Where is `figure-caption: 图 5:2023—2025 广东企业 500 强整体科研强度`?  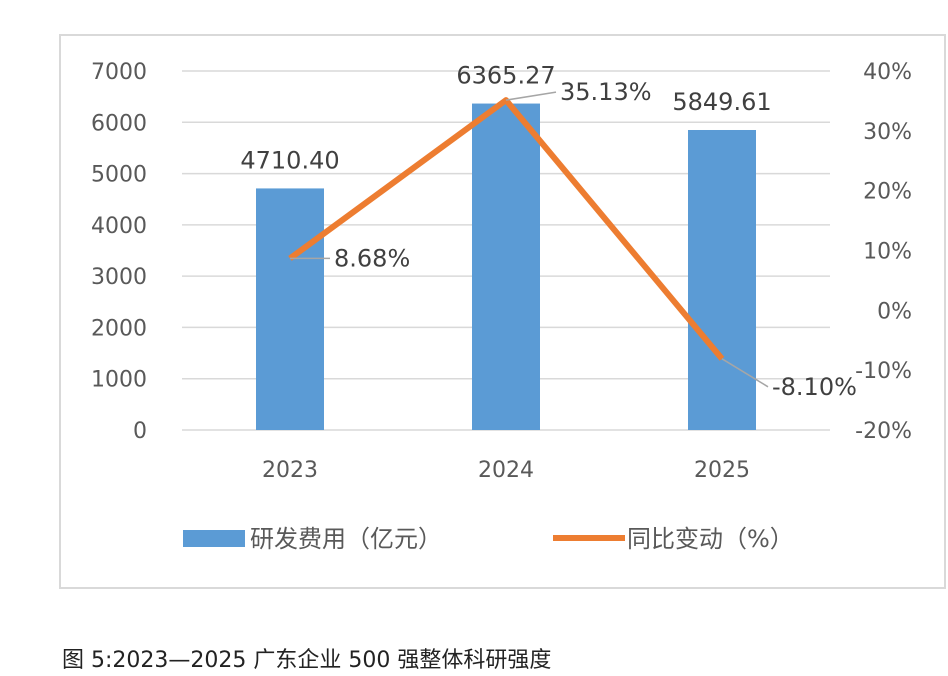 figure-caption: 图 5:2023—2025 广东企业 500 强整体科研强度 is located at coordinates (307, 660).